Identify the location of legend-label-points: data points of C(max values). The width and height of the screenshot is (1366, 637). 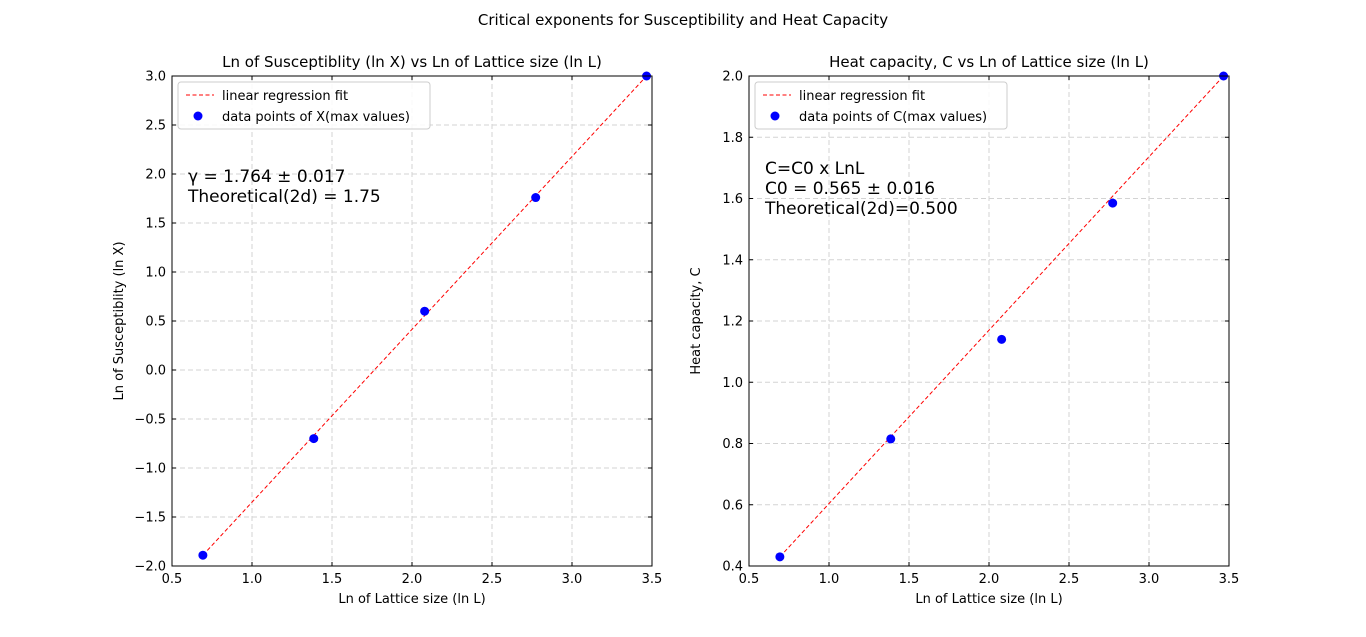
(893, 117).